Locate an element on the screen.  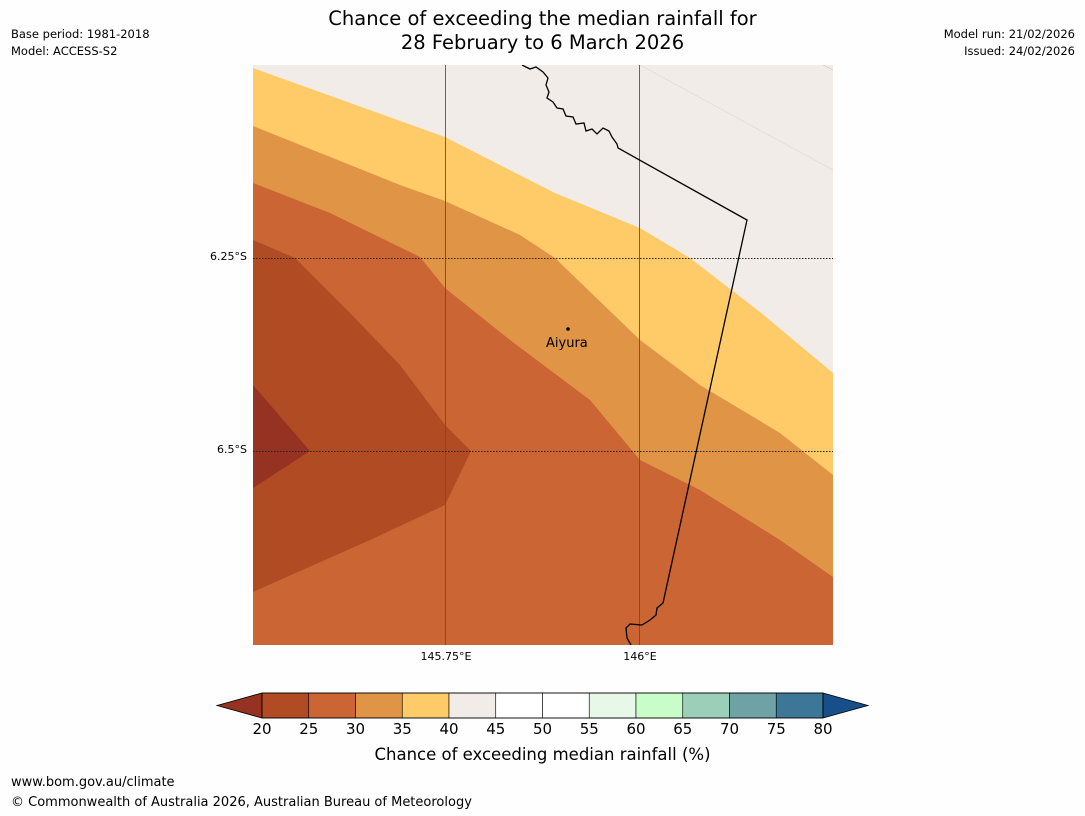
colorbar-tick-label: 70 is located at coordinates (729, 729).